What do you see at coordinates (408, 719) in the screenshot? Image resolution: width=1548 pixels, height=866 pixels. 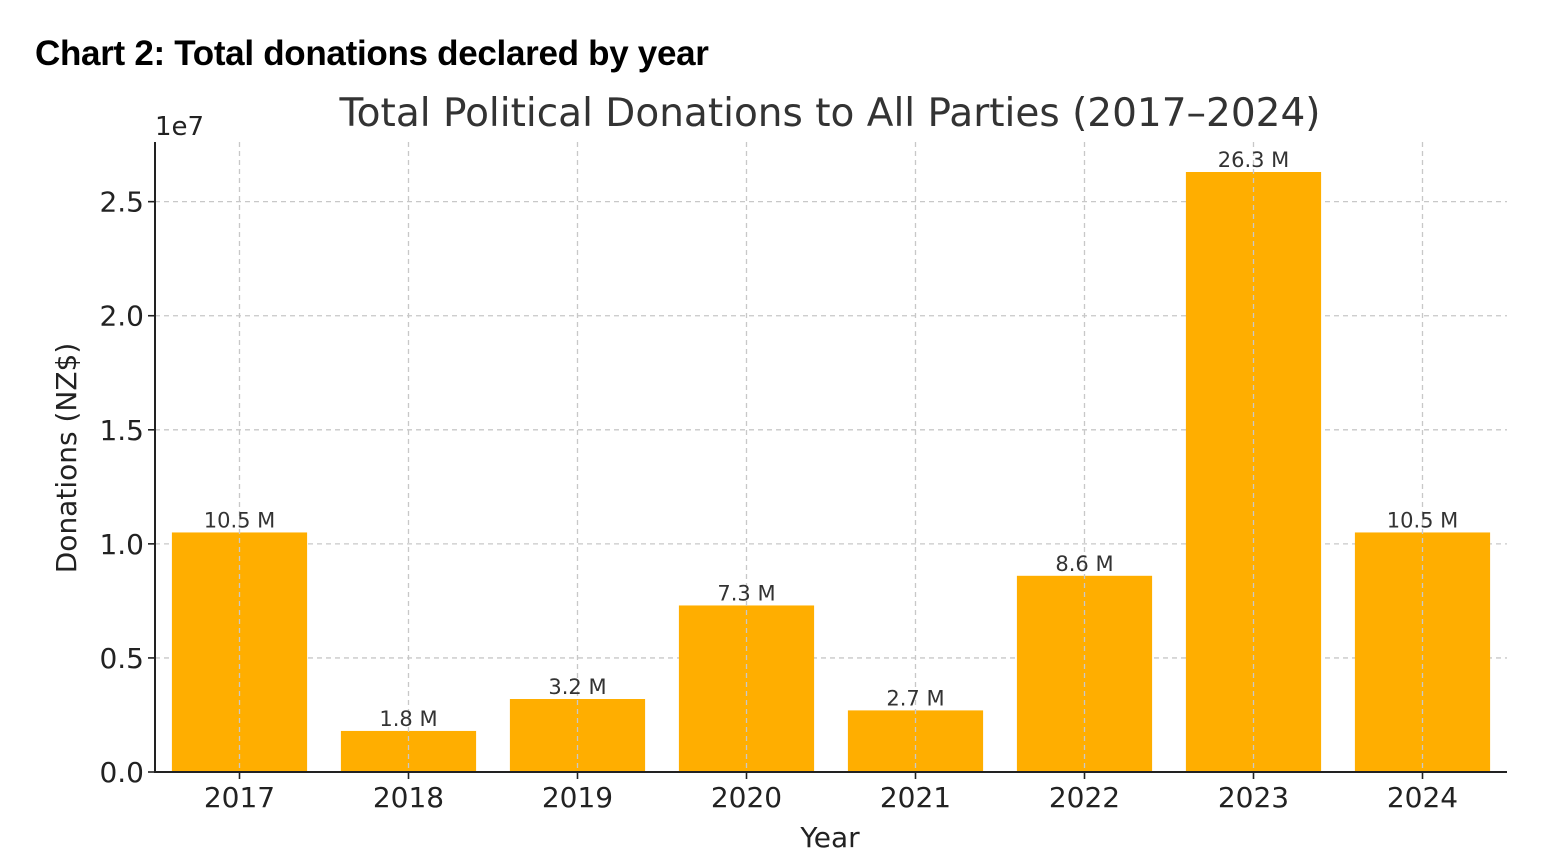 I see `value-label-2018: 1.8 M` at bounding box center [408, 719].